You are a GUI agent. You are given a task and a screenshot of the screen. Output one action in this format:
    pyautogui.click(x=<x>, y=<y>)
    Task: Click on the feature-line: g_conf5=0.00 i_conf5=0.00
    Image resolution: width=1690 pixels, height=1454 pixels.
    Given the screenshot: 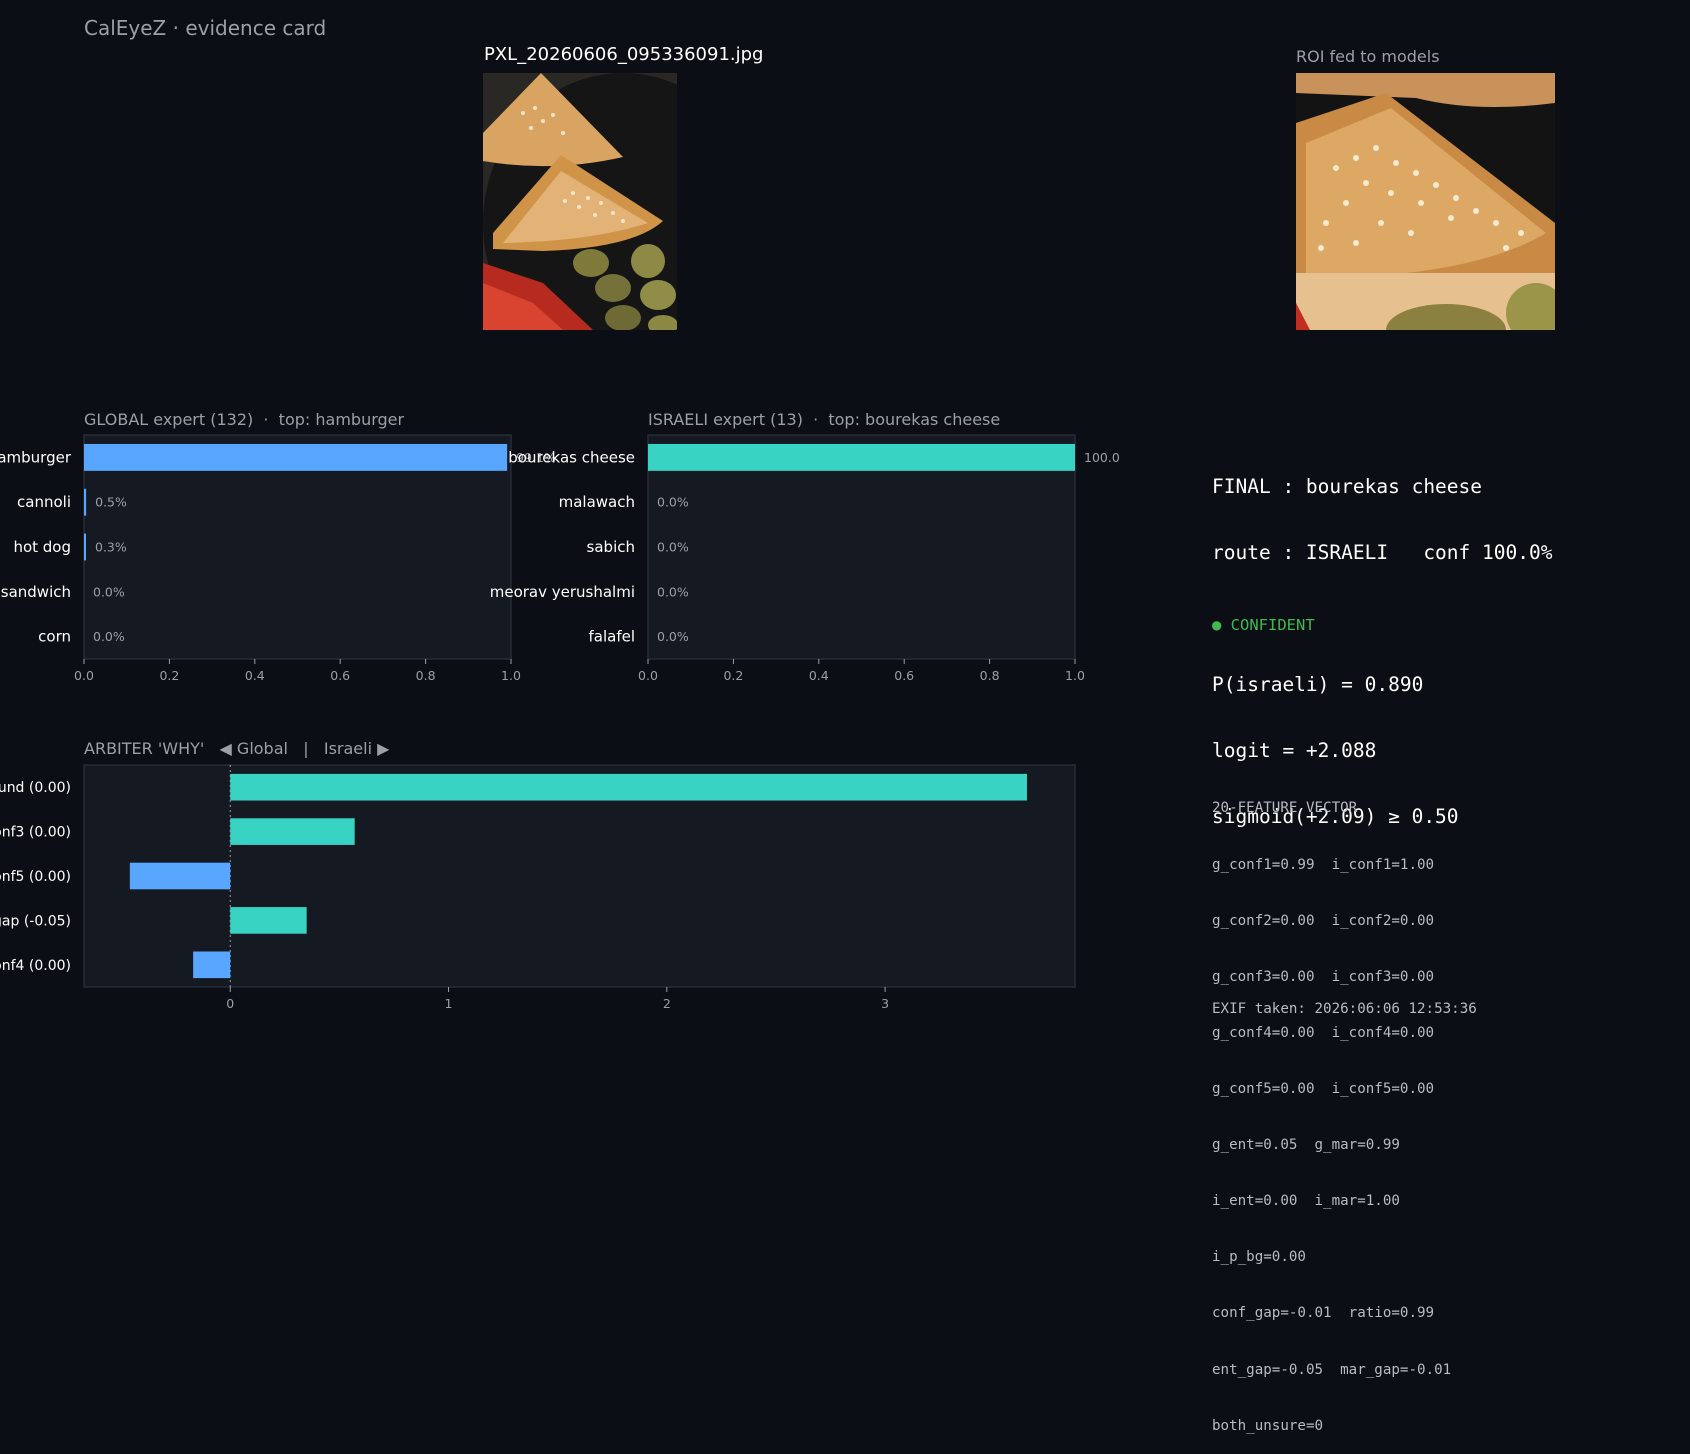 What is the action you would take?
    pyautogui.click(x=1323, y=1088)
    